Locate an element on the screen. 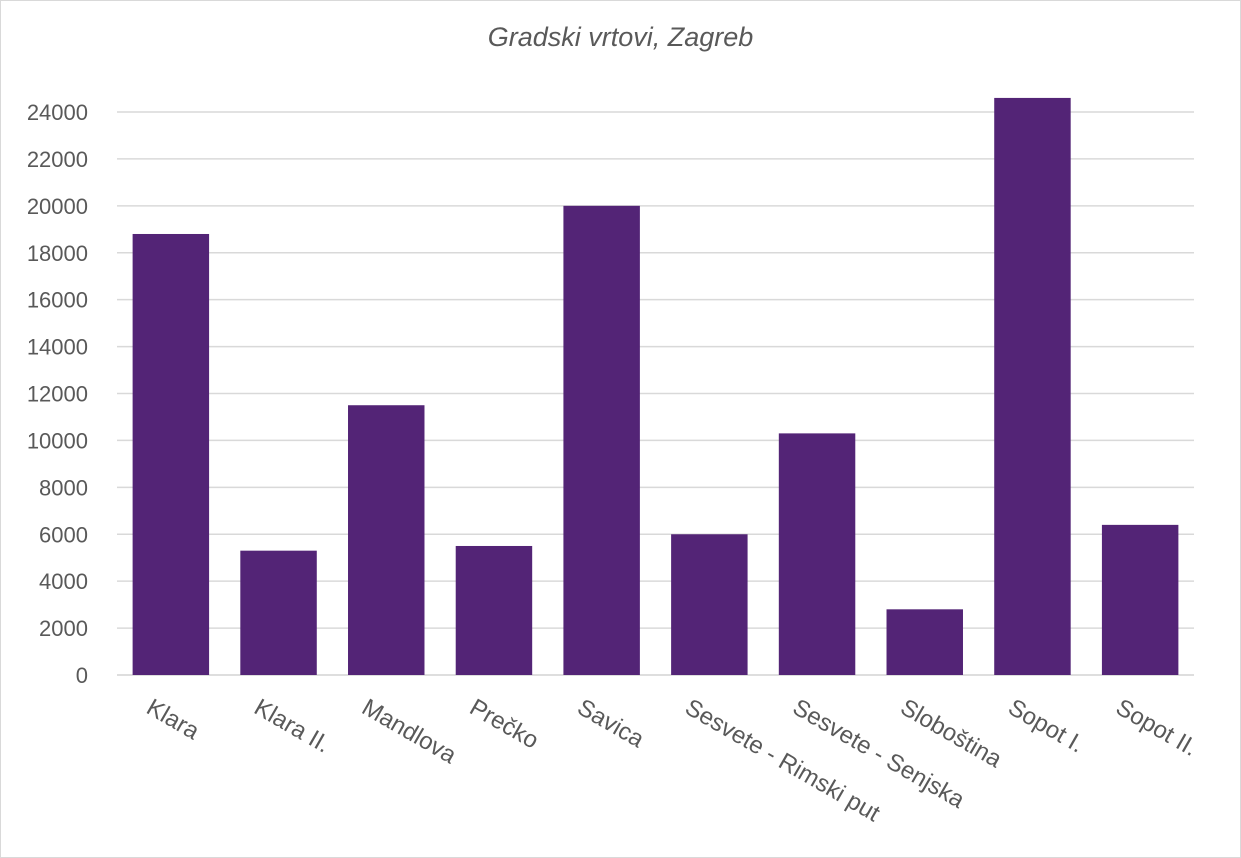  x-category-label: Sopot II. is located at coordinates (1156, 728).